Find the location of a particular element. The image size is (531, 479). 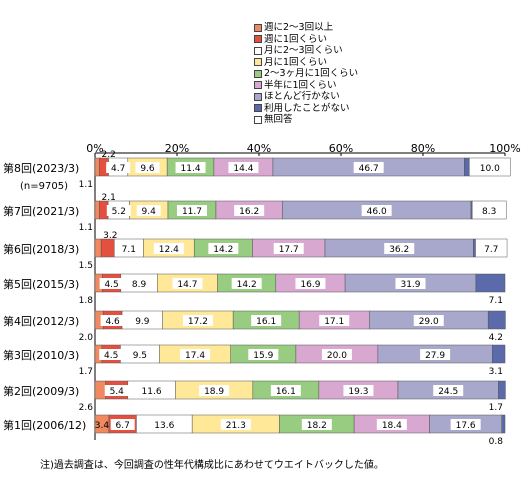

data-label: 3.4 is located at coordinates (102, 426).